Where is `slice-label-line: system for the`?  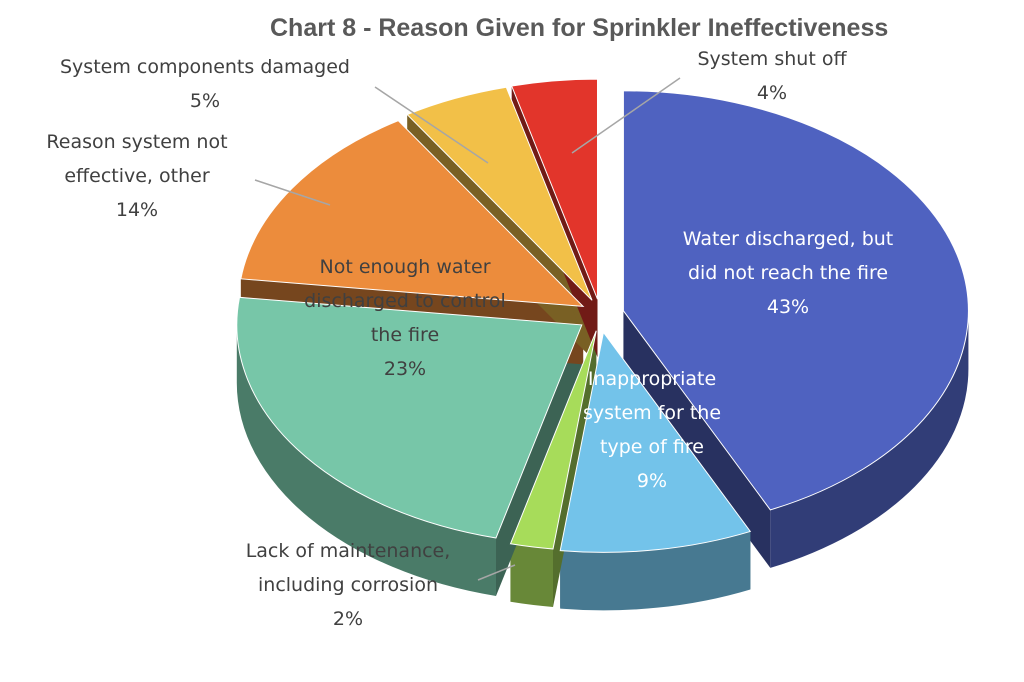 slice-label-line: system for the is located at coordinates (652, 413).